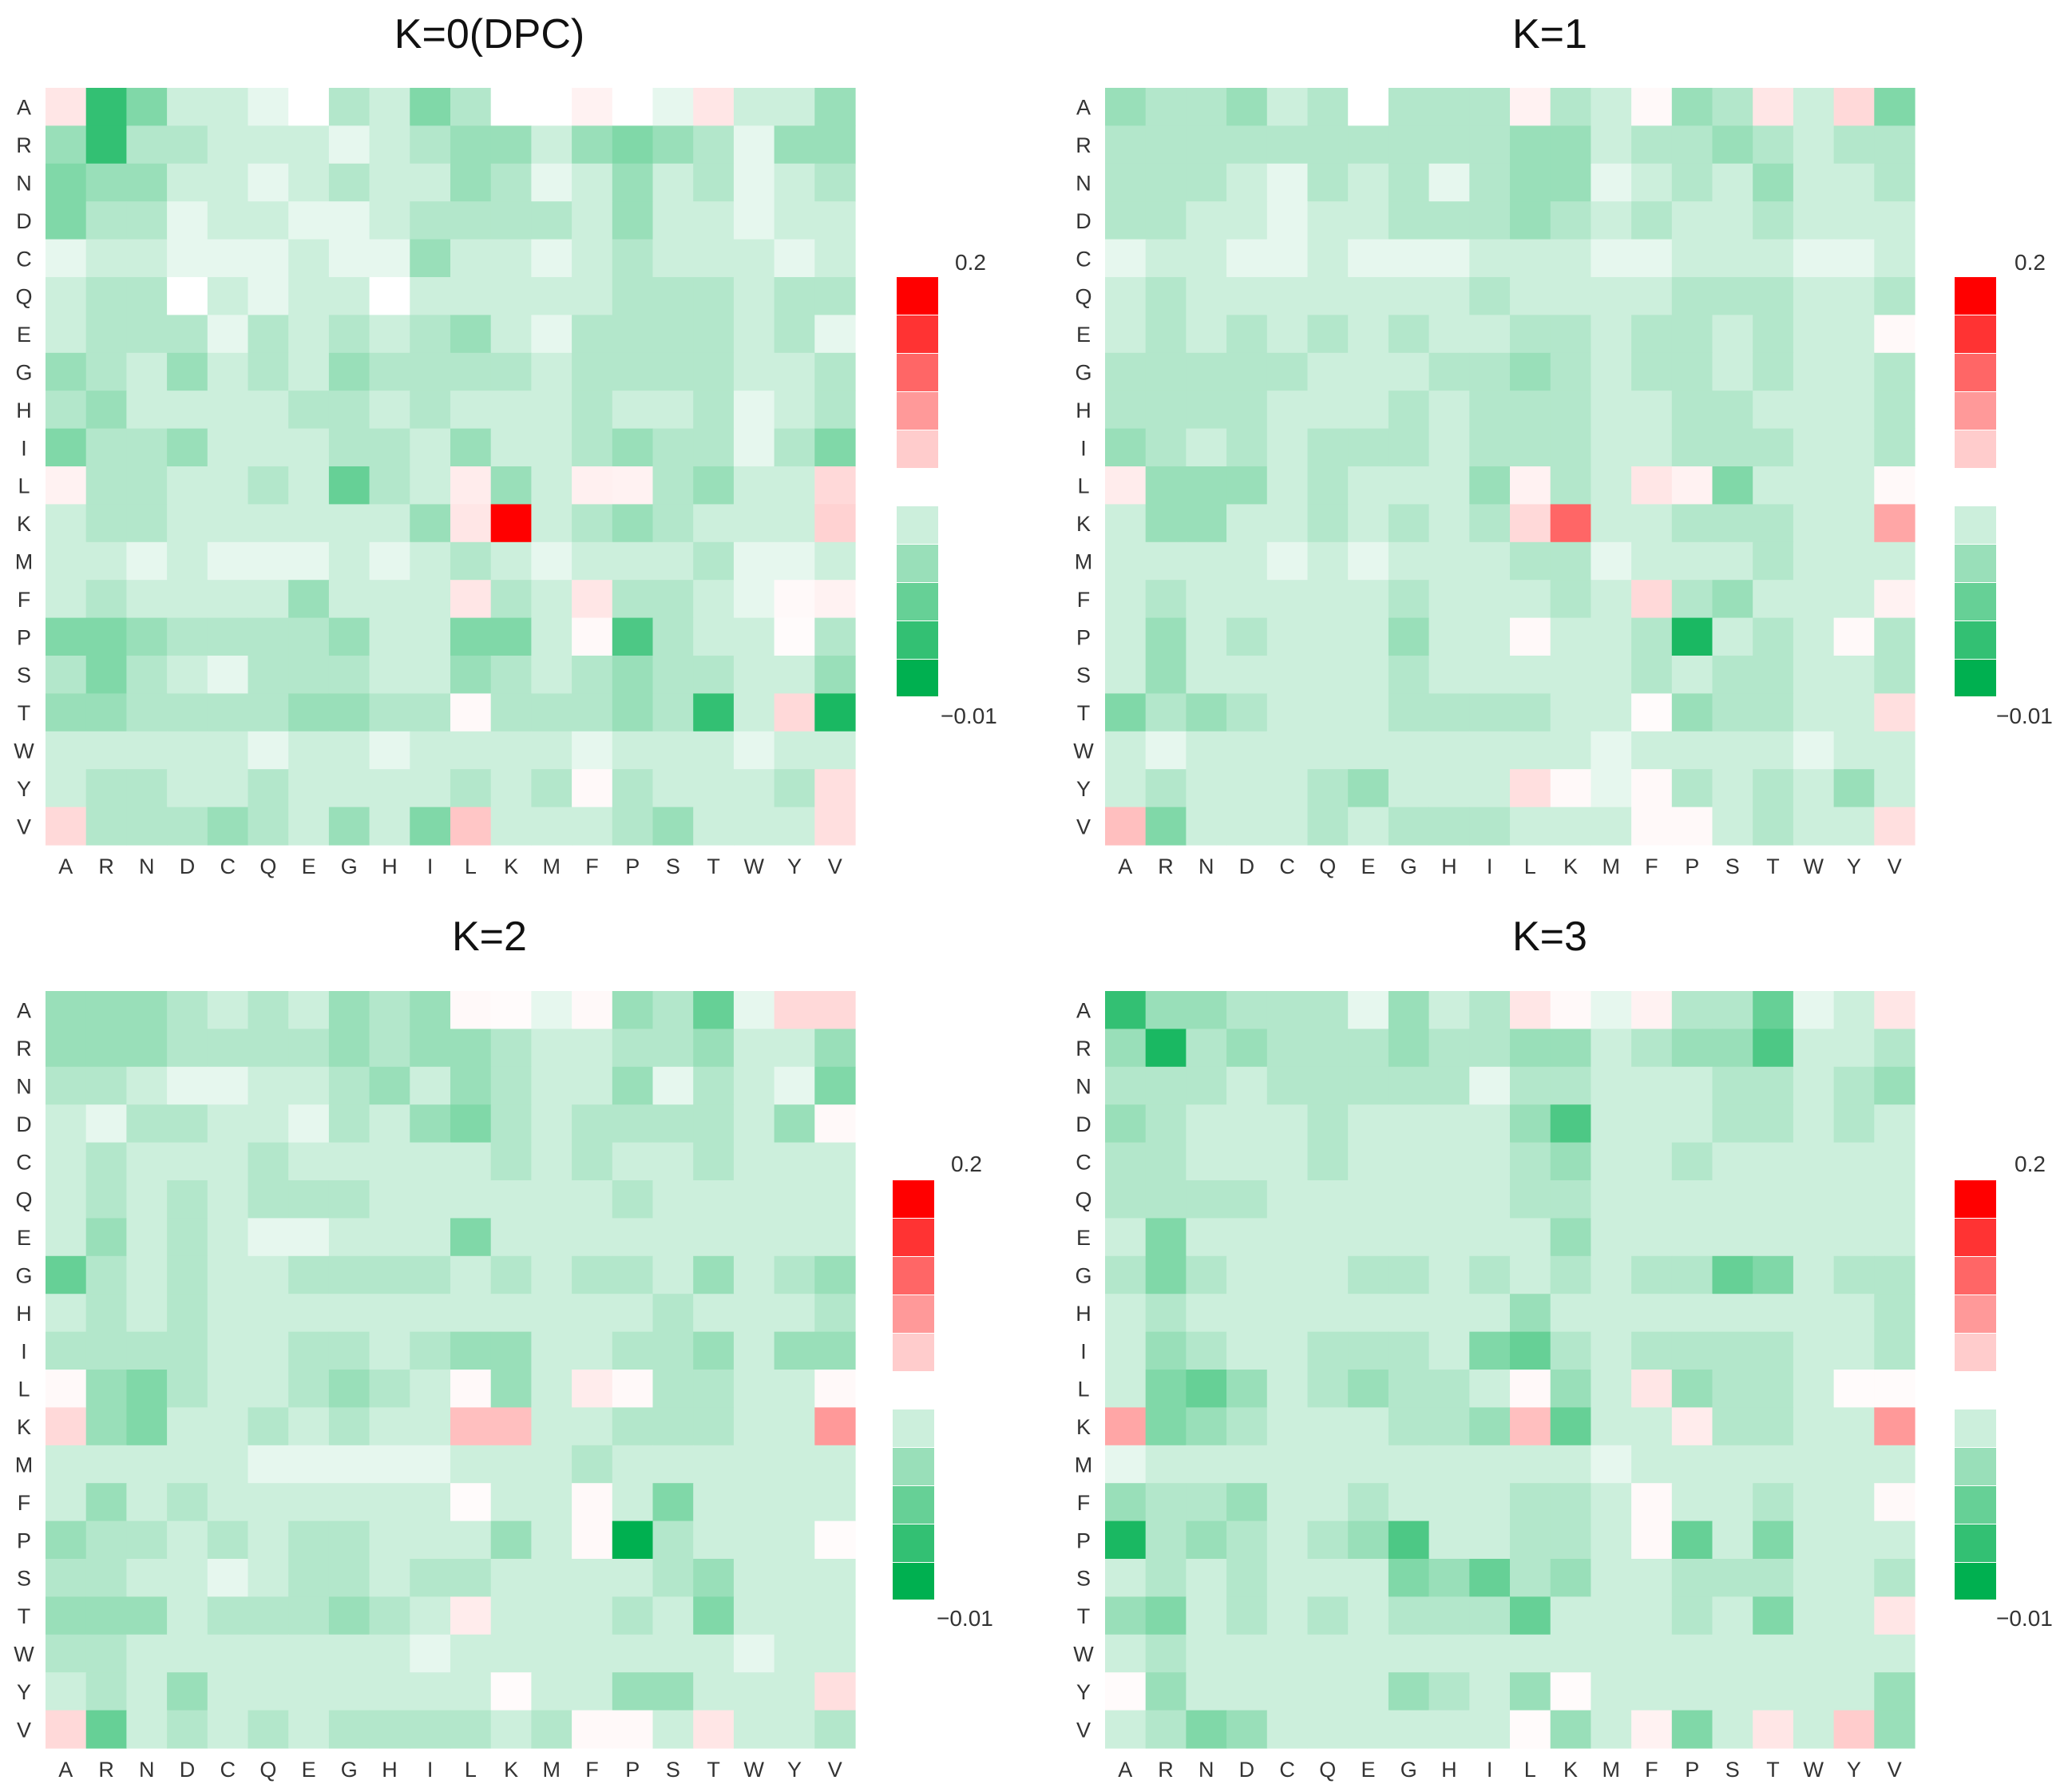 The image size is (2072, 1792). I want to click on column-label: C, so click(1287, 1770).